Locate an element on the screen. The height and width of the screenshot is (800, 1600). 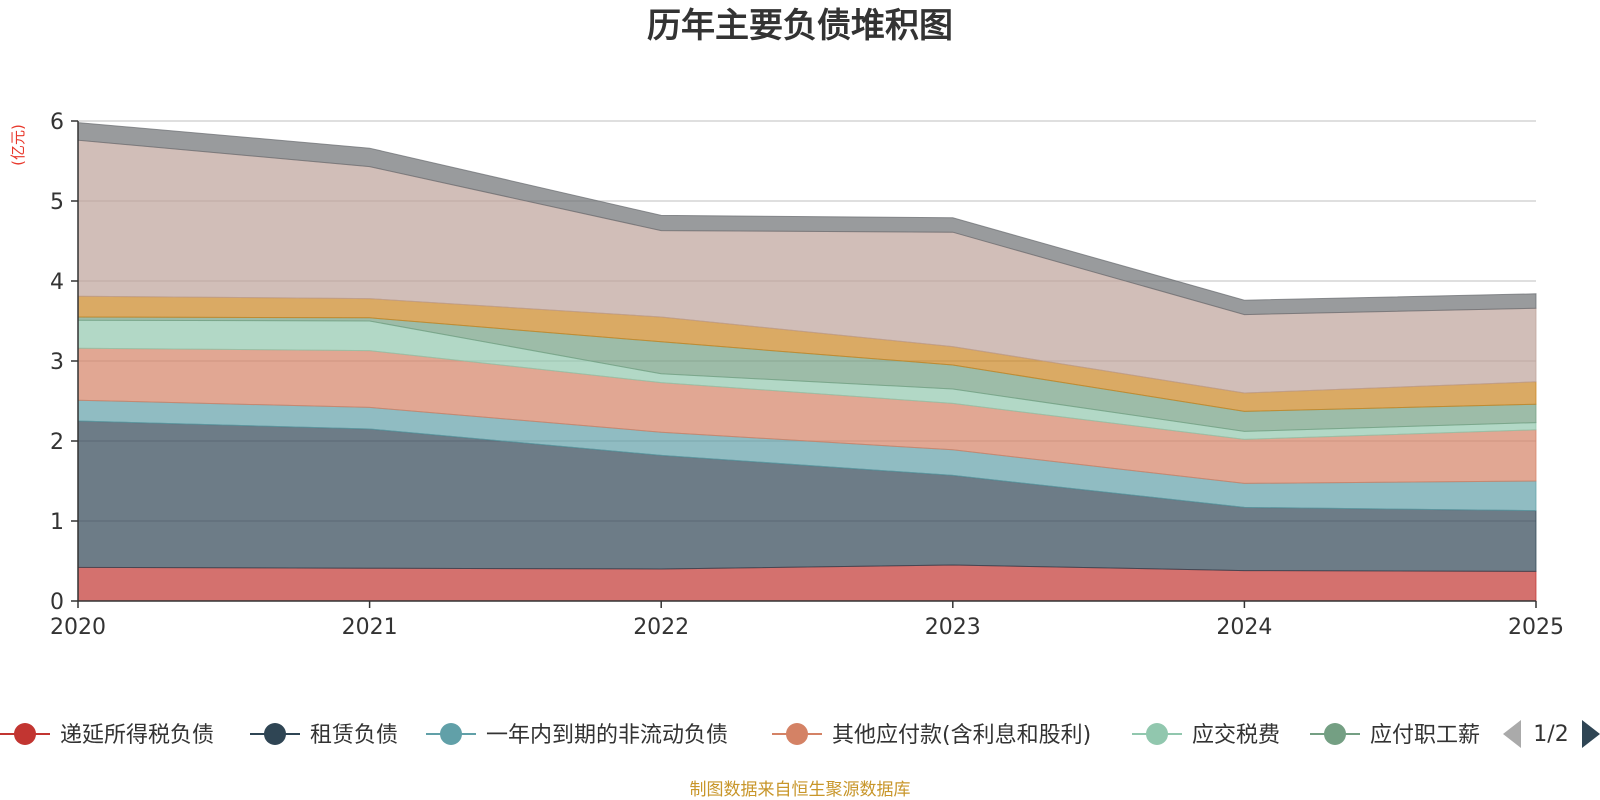
legend-prev-icon is located at coordinates (1512, 734).